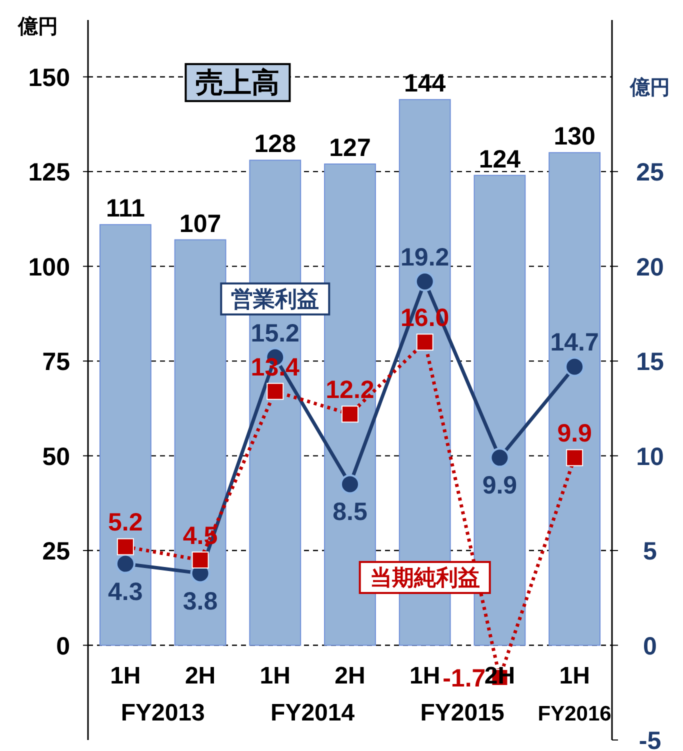  I want to click on y-tick-label: 150, so click(49, 78).